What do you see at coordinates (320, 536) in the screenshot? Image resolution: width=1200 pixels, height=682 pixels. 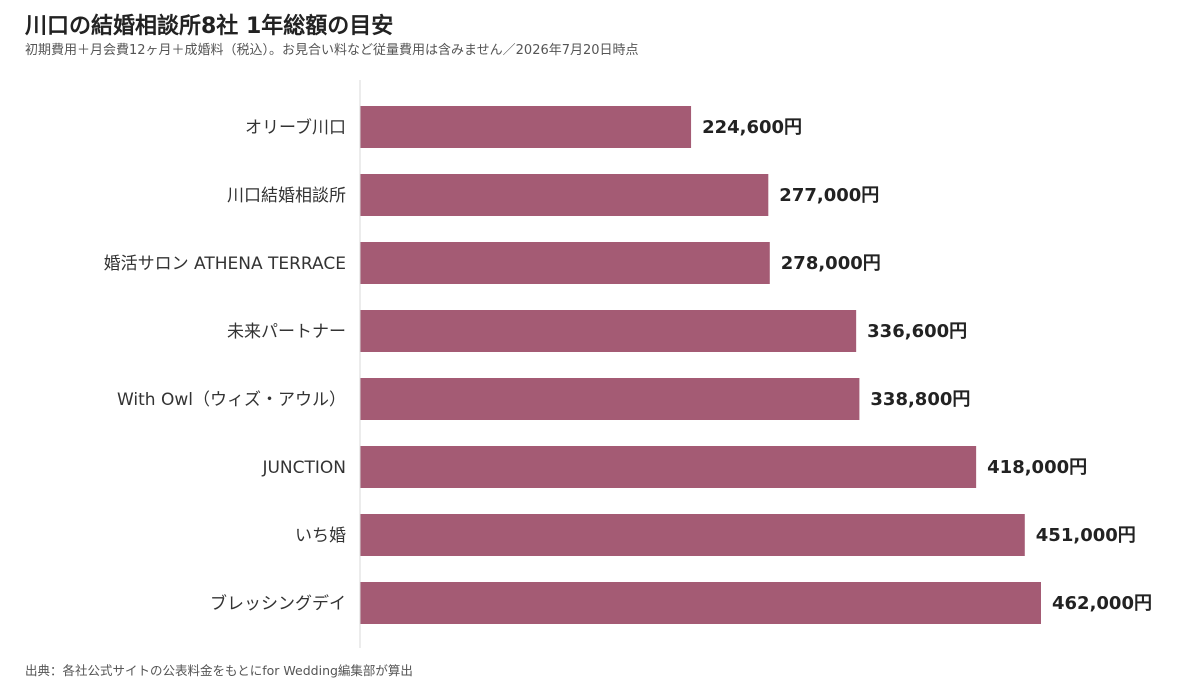 I see `category-label: いち婚` at bounding box center [320, 536].